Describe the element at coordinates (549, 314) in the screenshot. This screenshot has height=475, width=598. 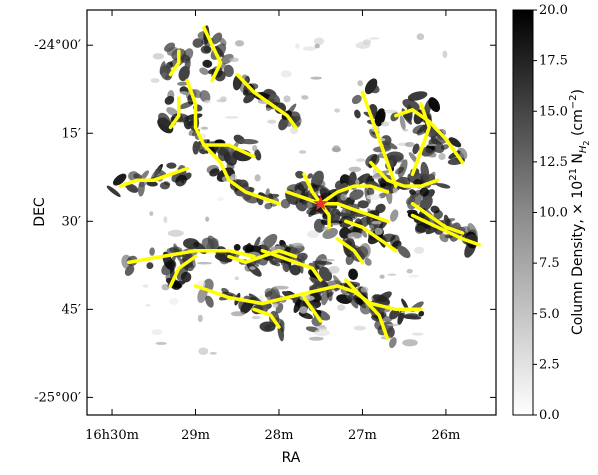
I see `colorbar-tick-label: 5.0` at that location.